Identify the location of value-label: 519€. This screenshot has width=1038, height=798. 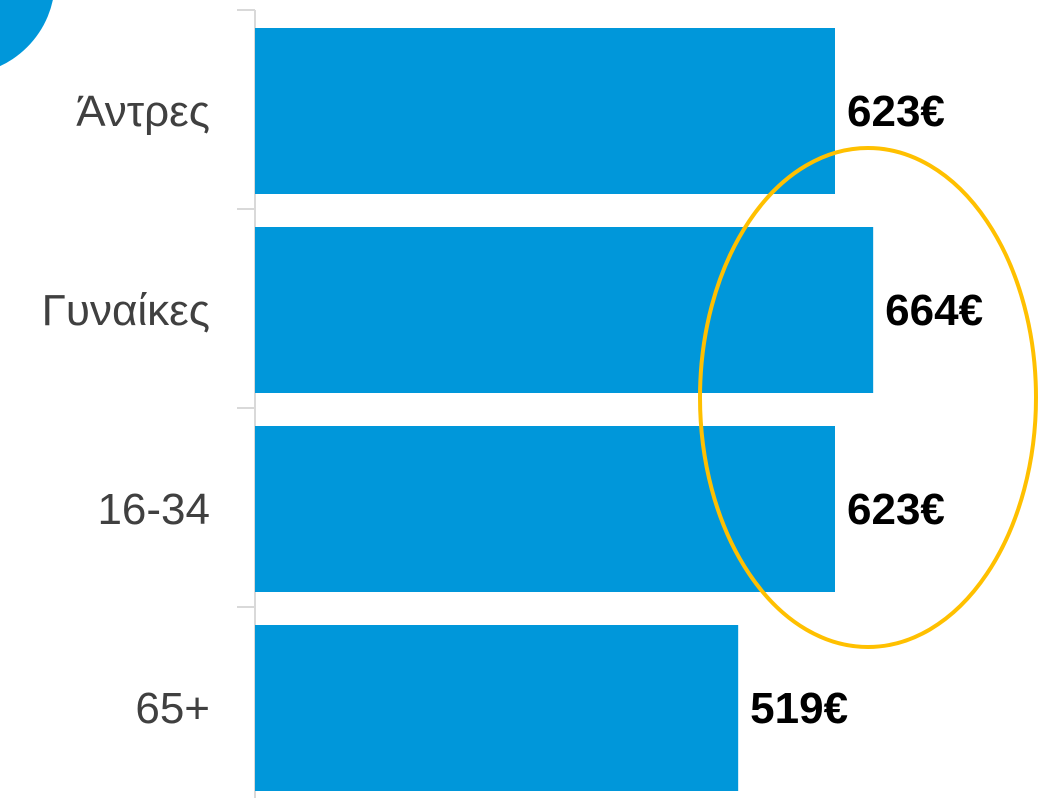
(799, 708).